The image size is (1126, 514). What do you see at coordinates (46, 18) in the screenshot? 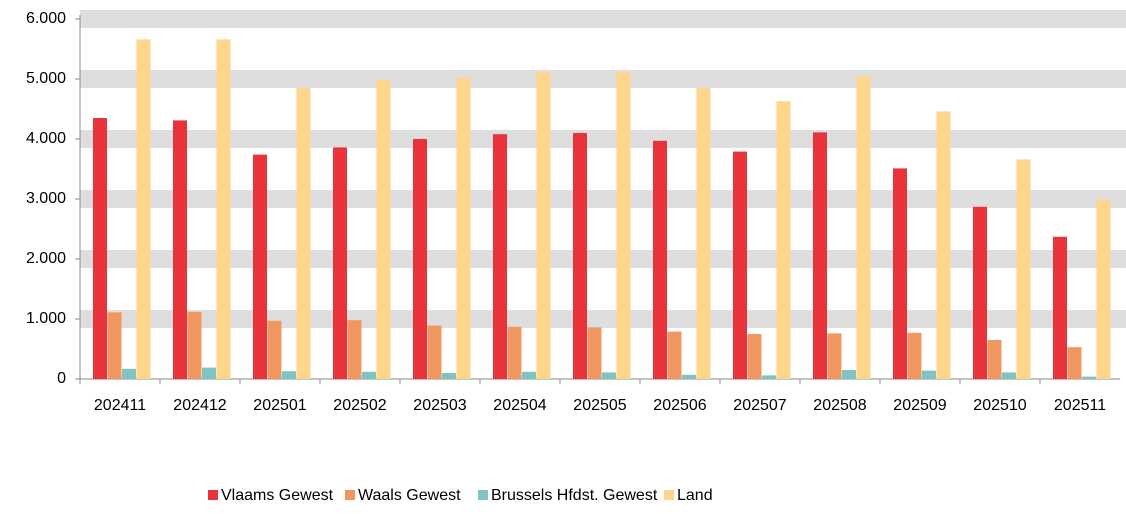
I see `y-tick-label: 6.000` at bounding box center [46, 18].